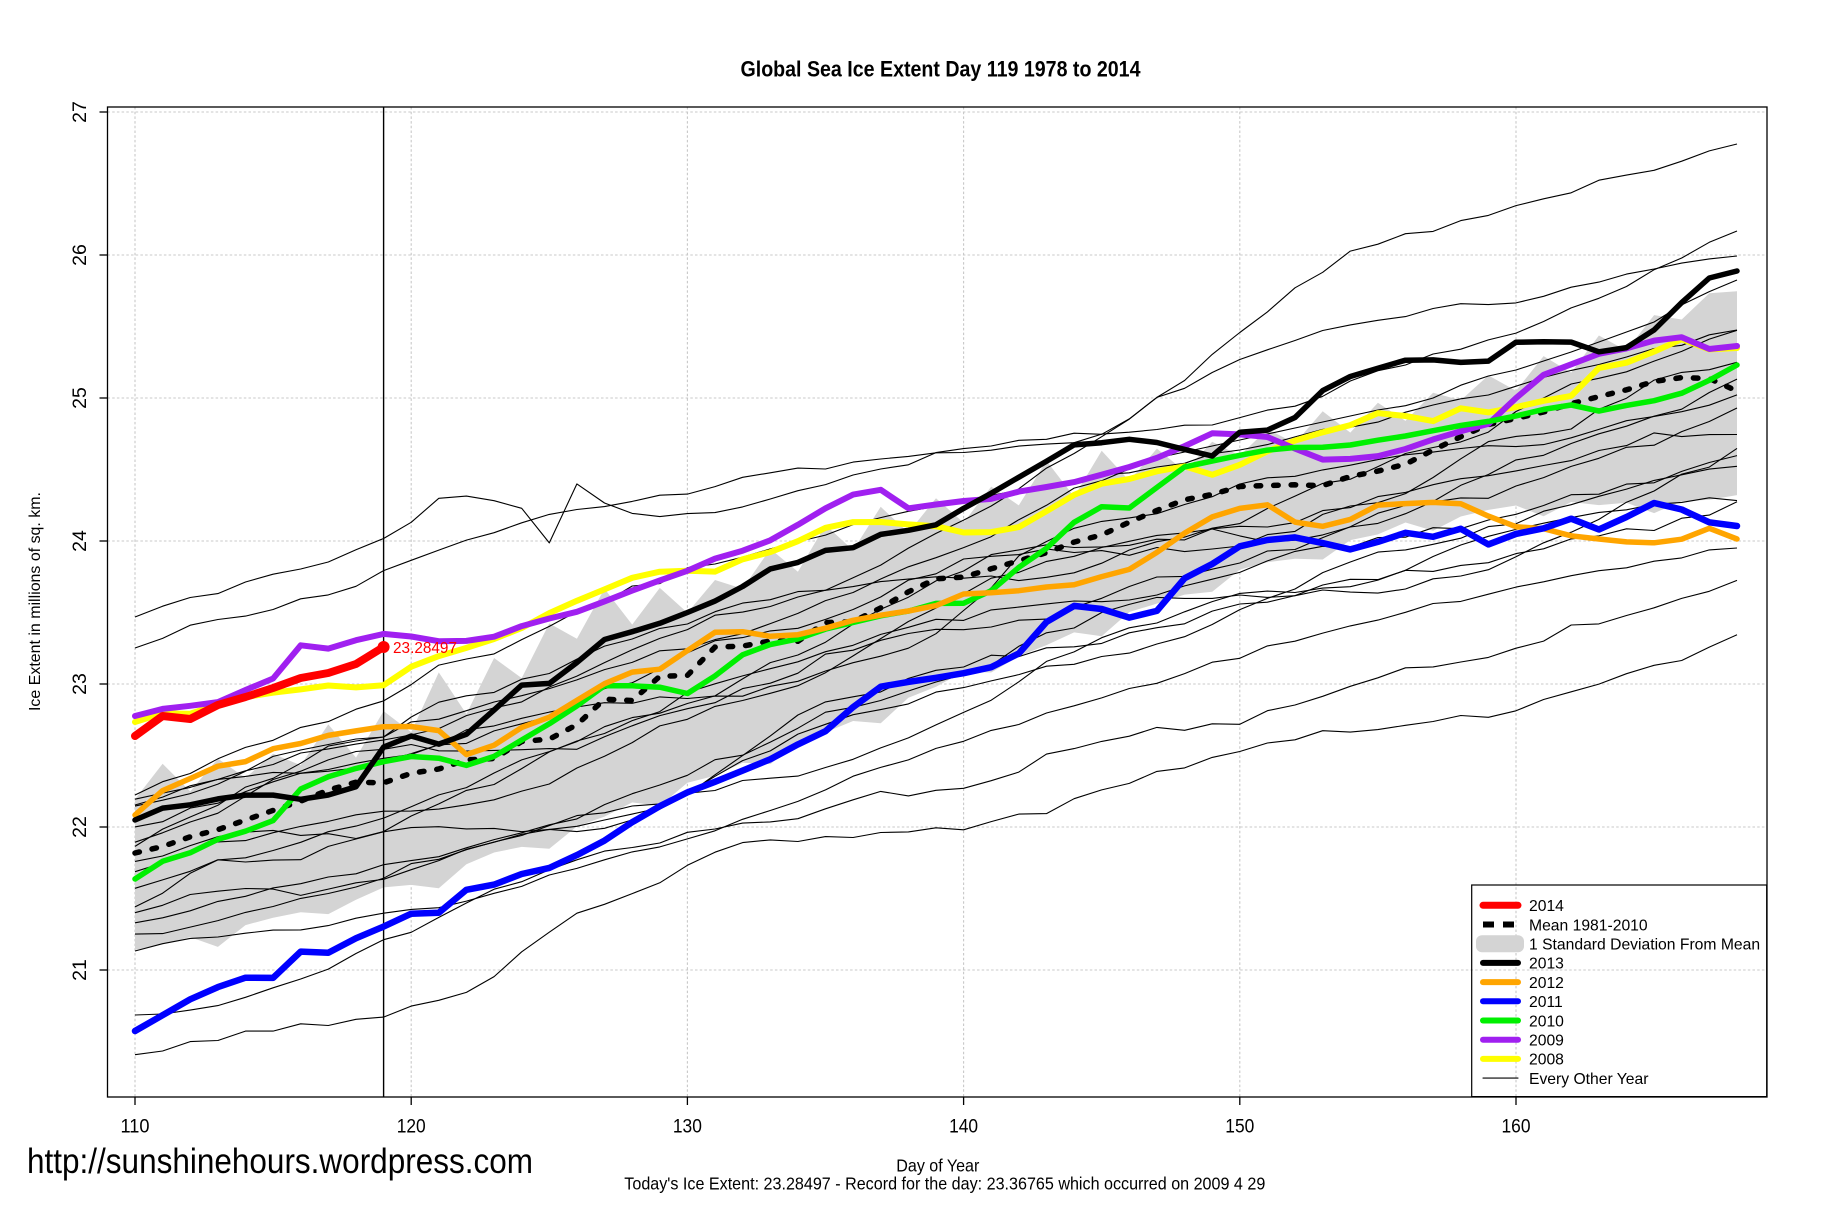  What do you see at coordinates (80, 541) in the screenshot?
I see `svg-text: 24` at bounding box center [80, 541].